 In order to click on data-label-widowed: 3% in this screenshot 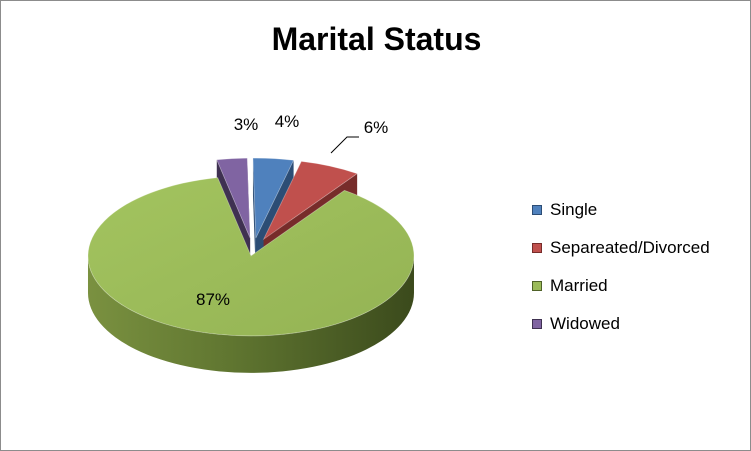, I will do `click(246, 124)`.